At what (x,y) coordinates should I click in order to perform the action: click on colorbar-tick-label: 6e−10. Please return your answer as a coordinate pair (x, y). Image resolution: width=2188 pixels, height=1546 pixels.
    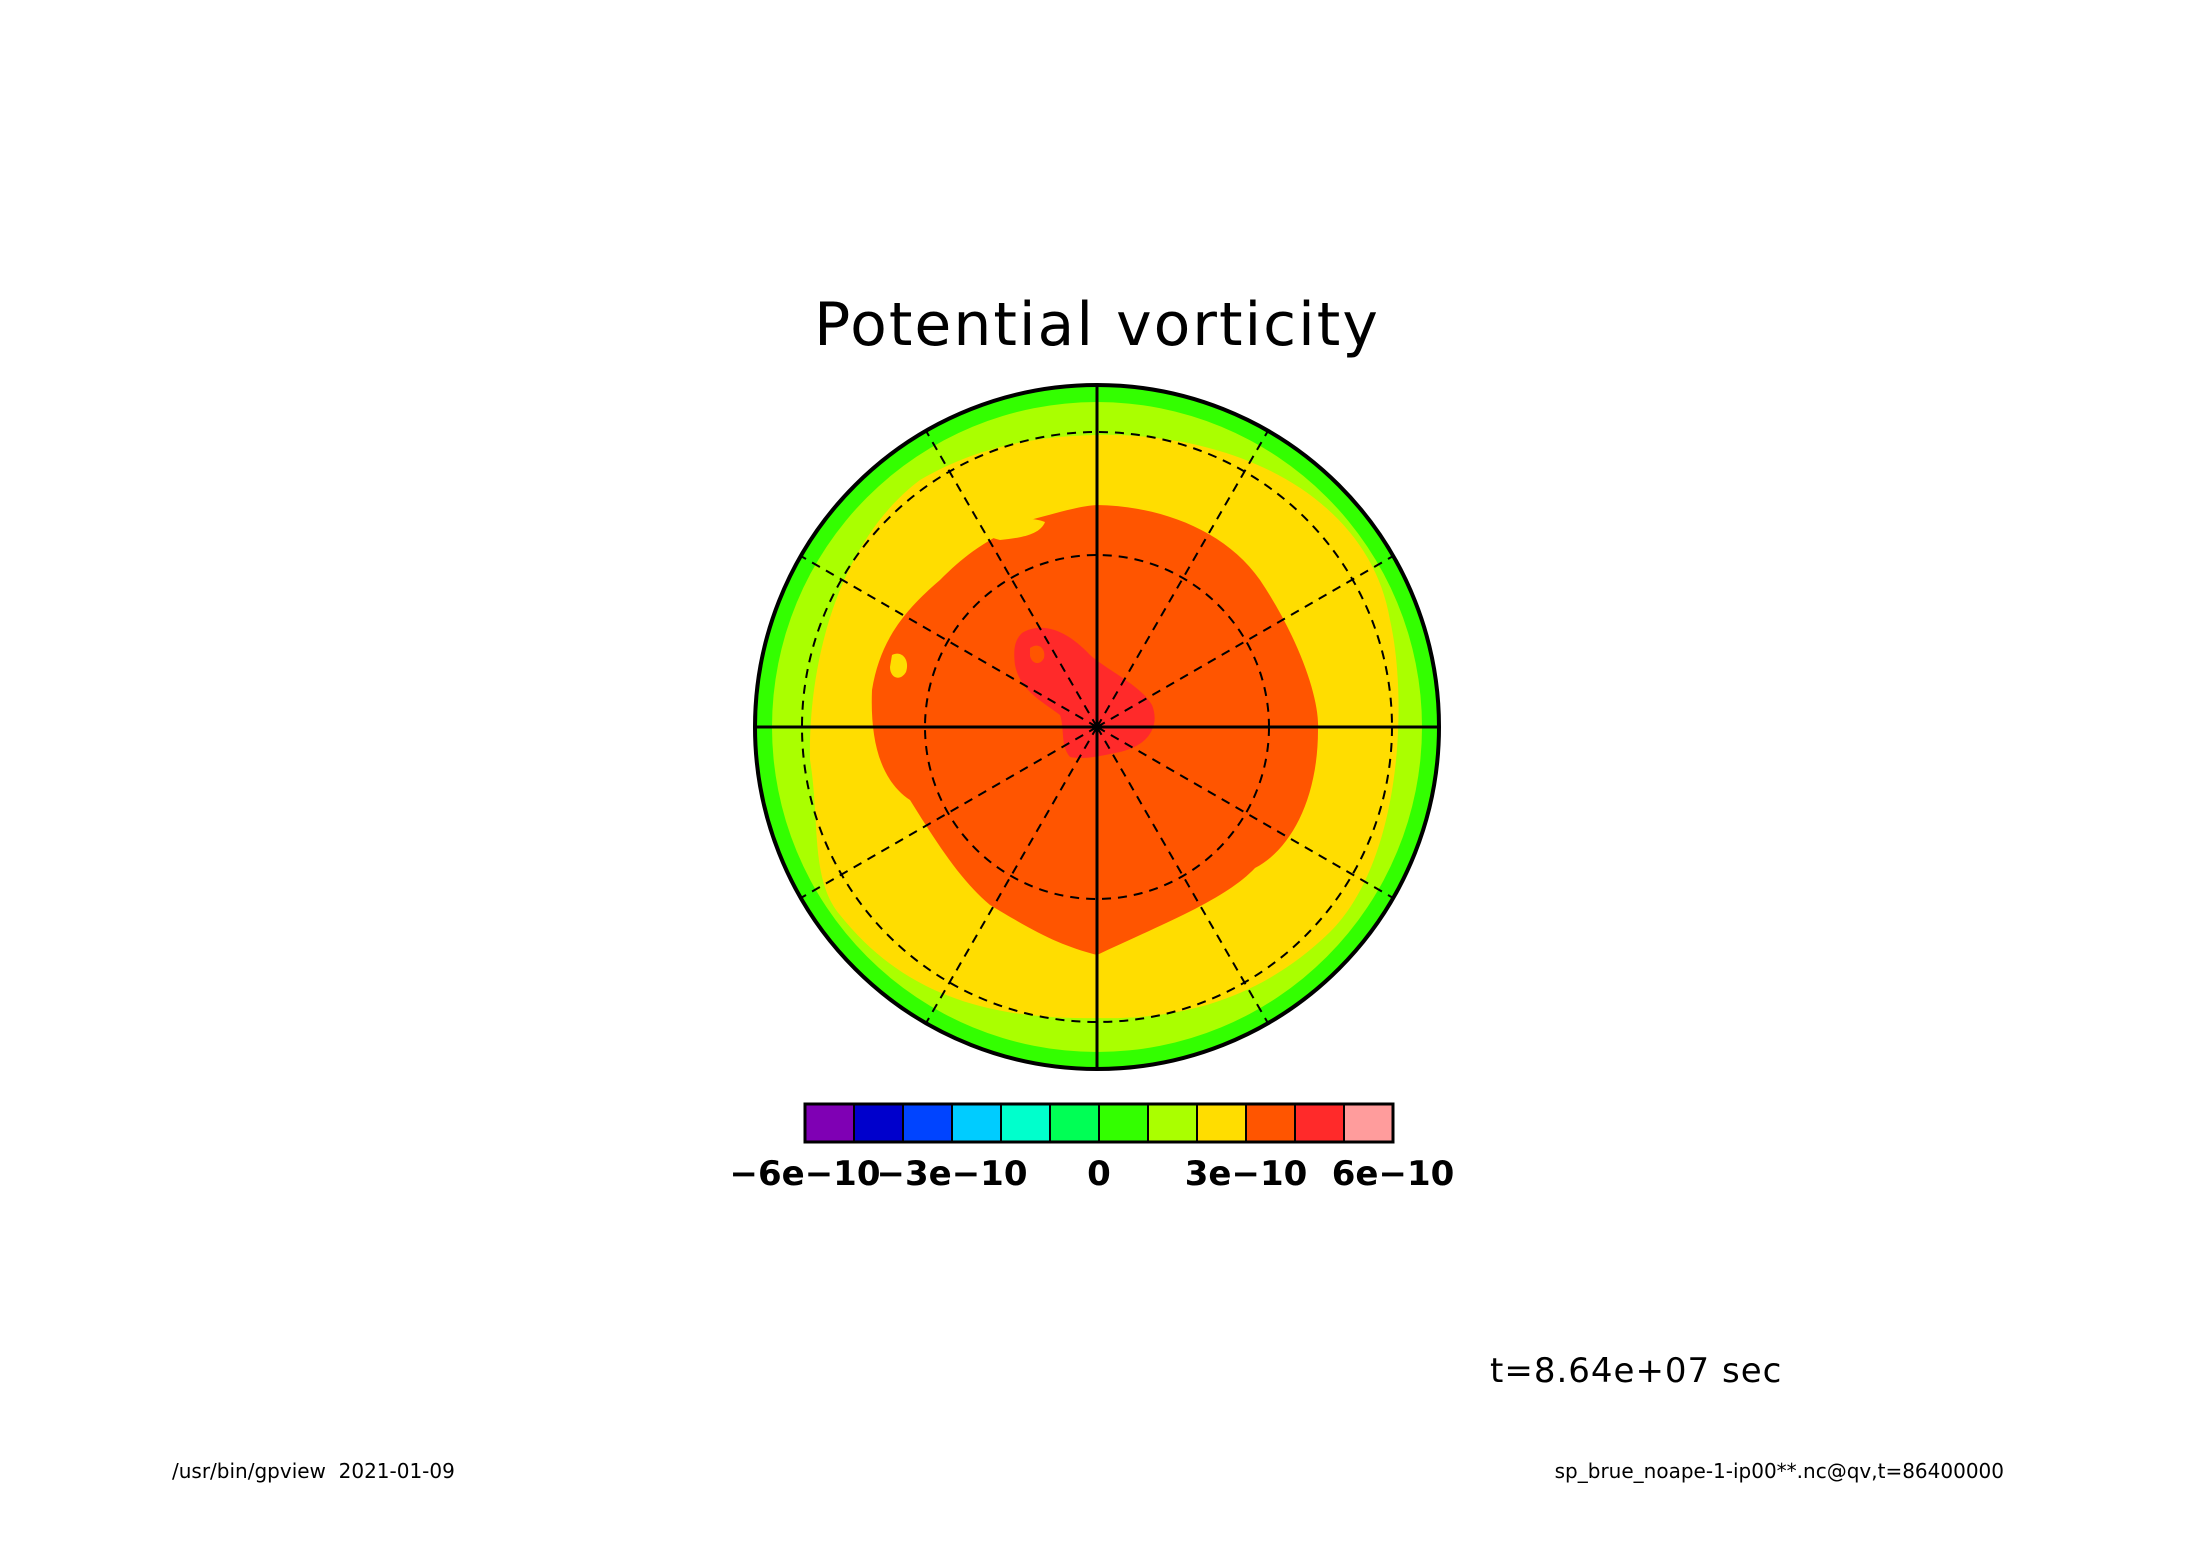
    Looking at the image, I should click on (1393, 1174).